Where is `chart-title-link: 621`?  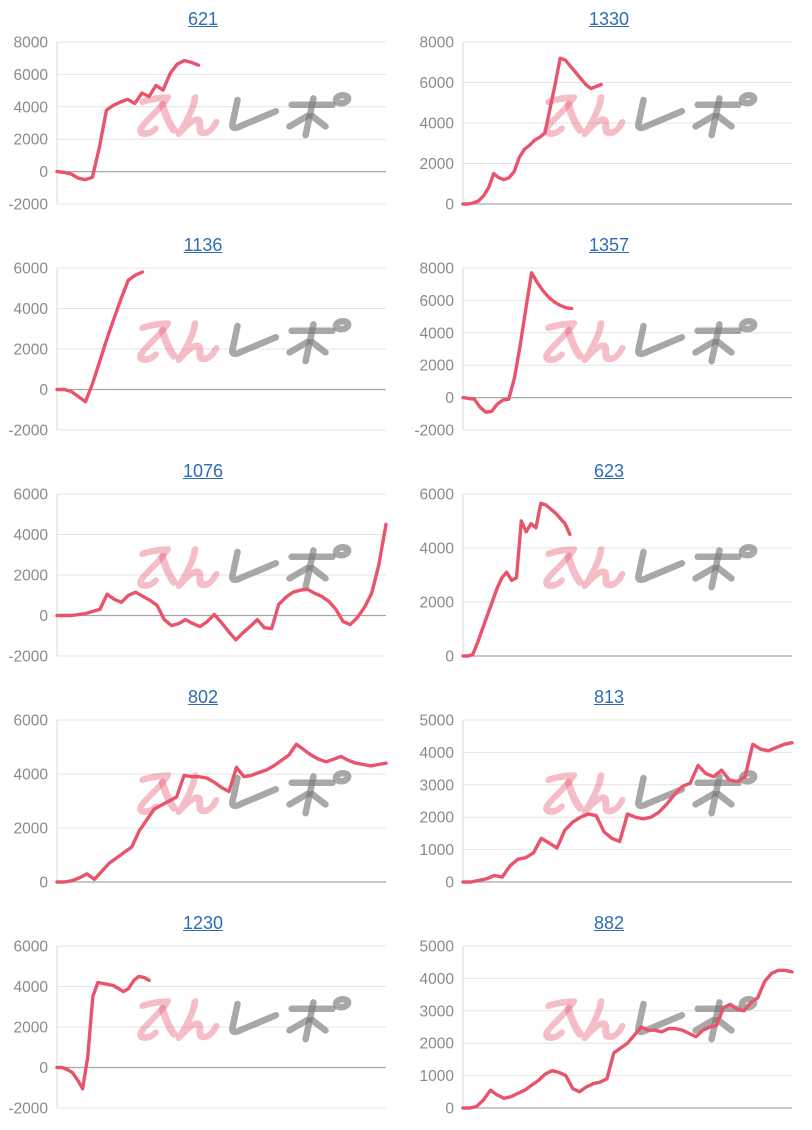 chart-title-link: 621 is located at coordinates (203, 19).